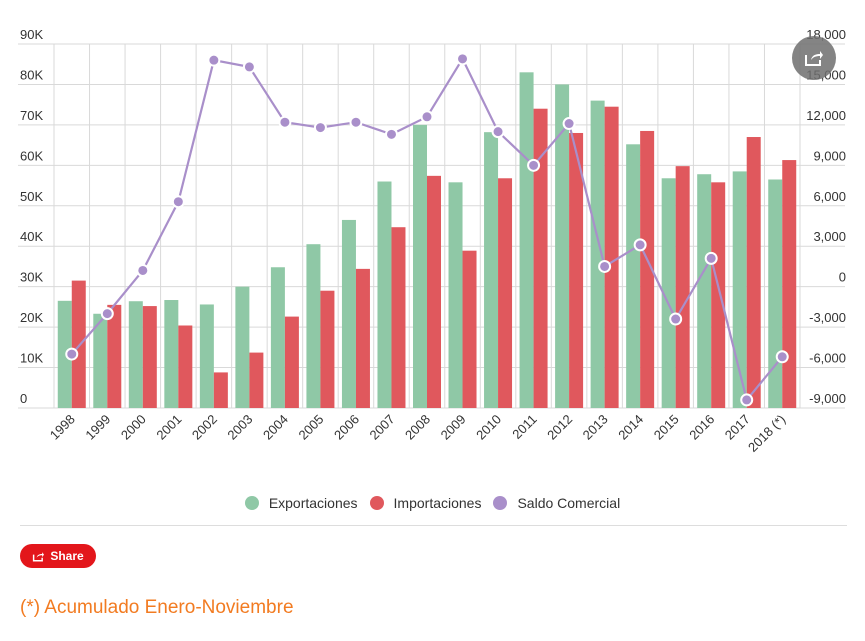 The width and height of the screenshot is (865, 641). What do you see at coordinates (204, 427) in the screenshot?
I see `x-tick-label: 2002` at bounding box center [204, 427].